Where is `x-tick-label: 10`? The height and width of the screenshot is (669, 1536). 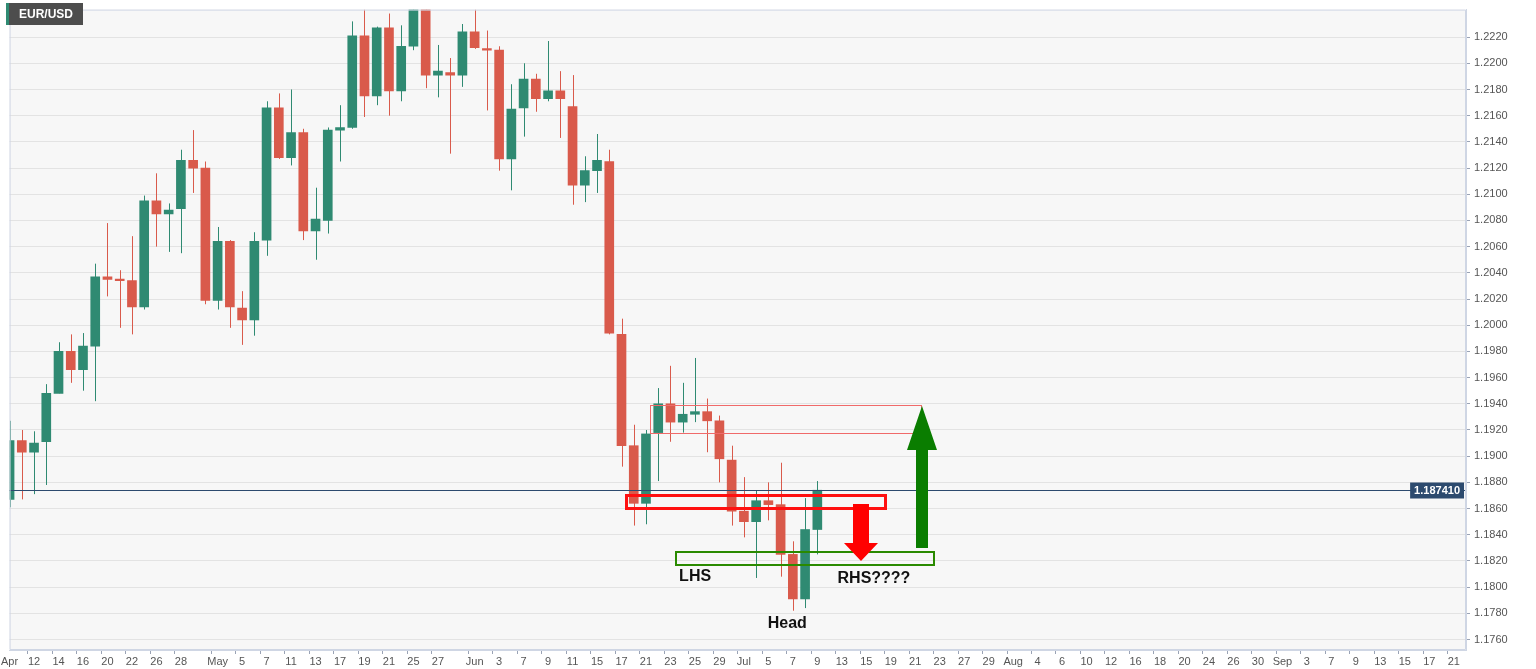 x-tick-label: 10 is located at coordinates (1086, 660).